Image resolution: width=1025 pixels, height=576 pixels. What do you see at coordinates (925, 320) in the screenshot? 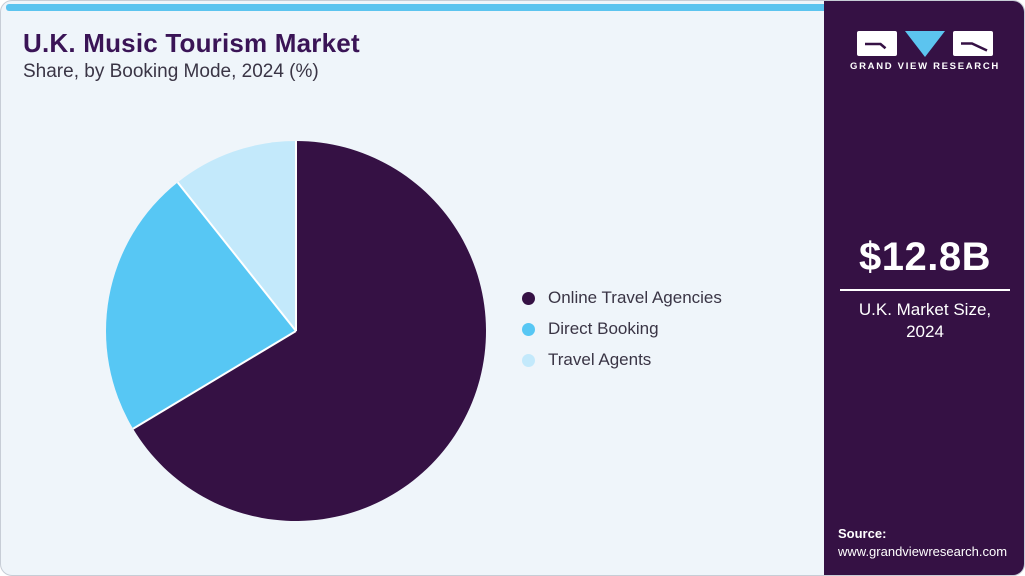
I see `market-size-label: U.K. Market Size, 2024` at bounding box center [925, 320].